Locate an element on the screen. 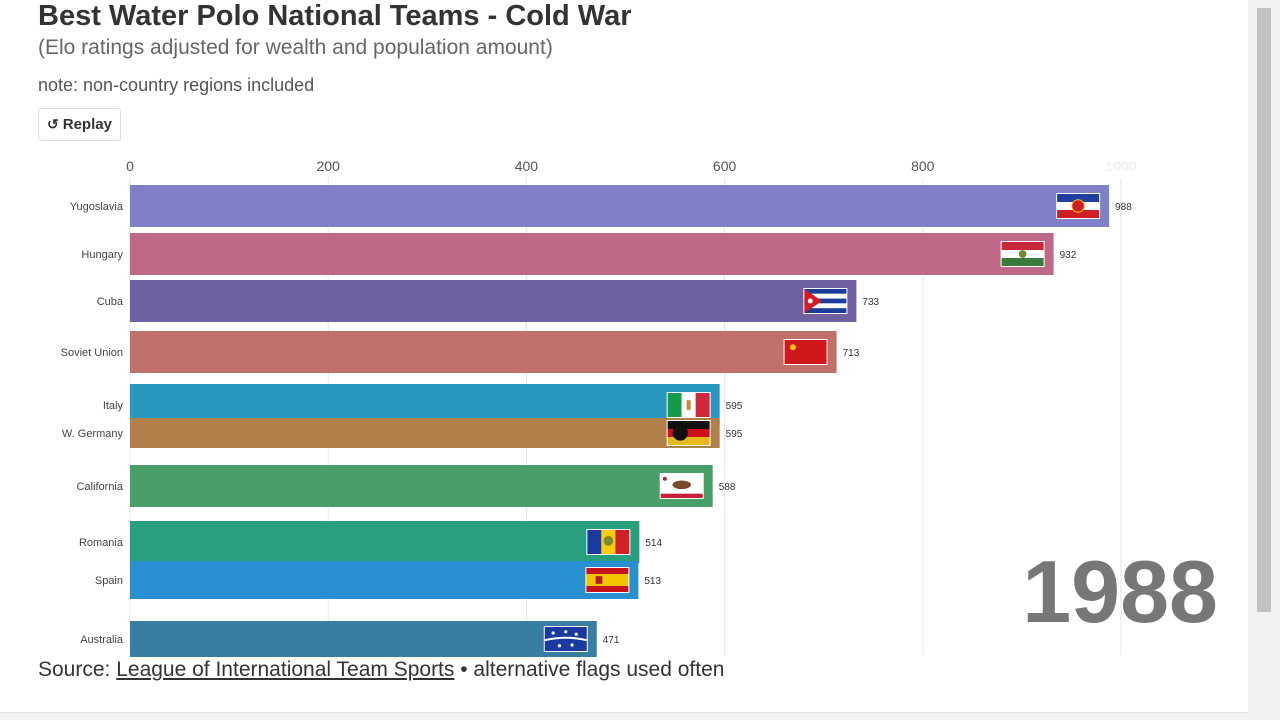 The height and width of the screenshot is (720, 1280). bar-group-australia: Australia 471 is located at coordinates (350, 639).